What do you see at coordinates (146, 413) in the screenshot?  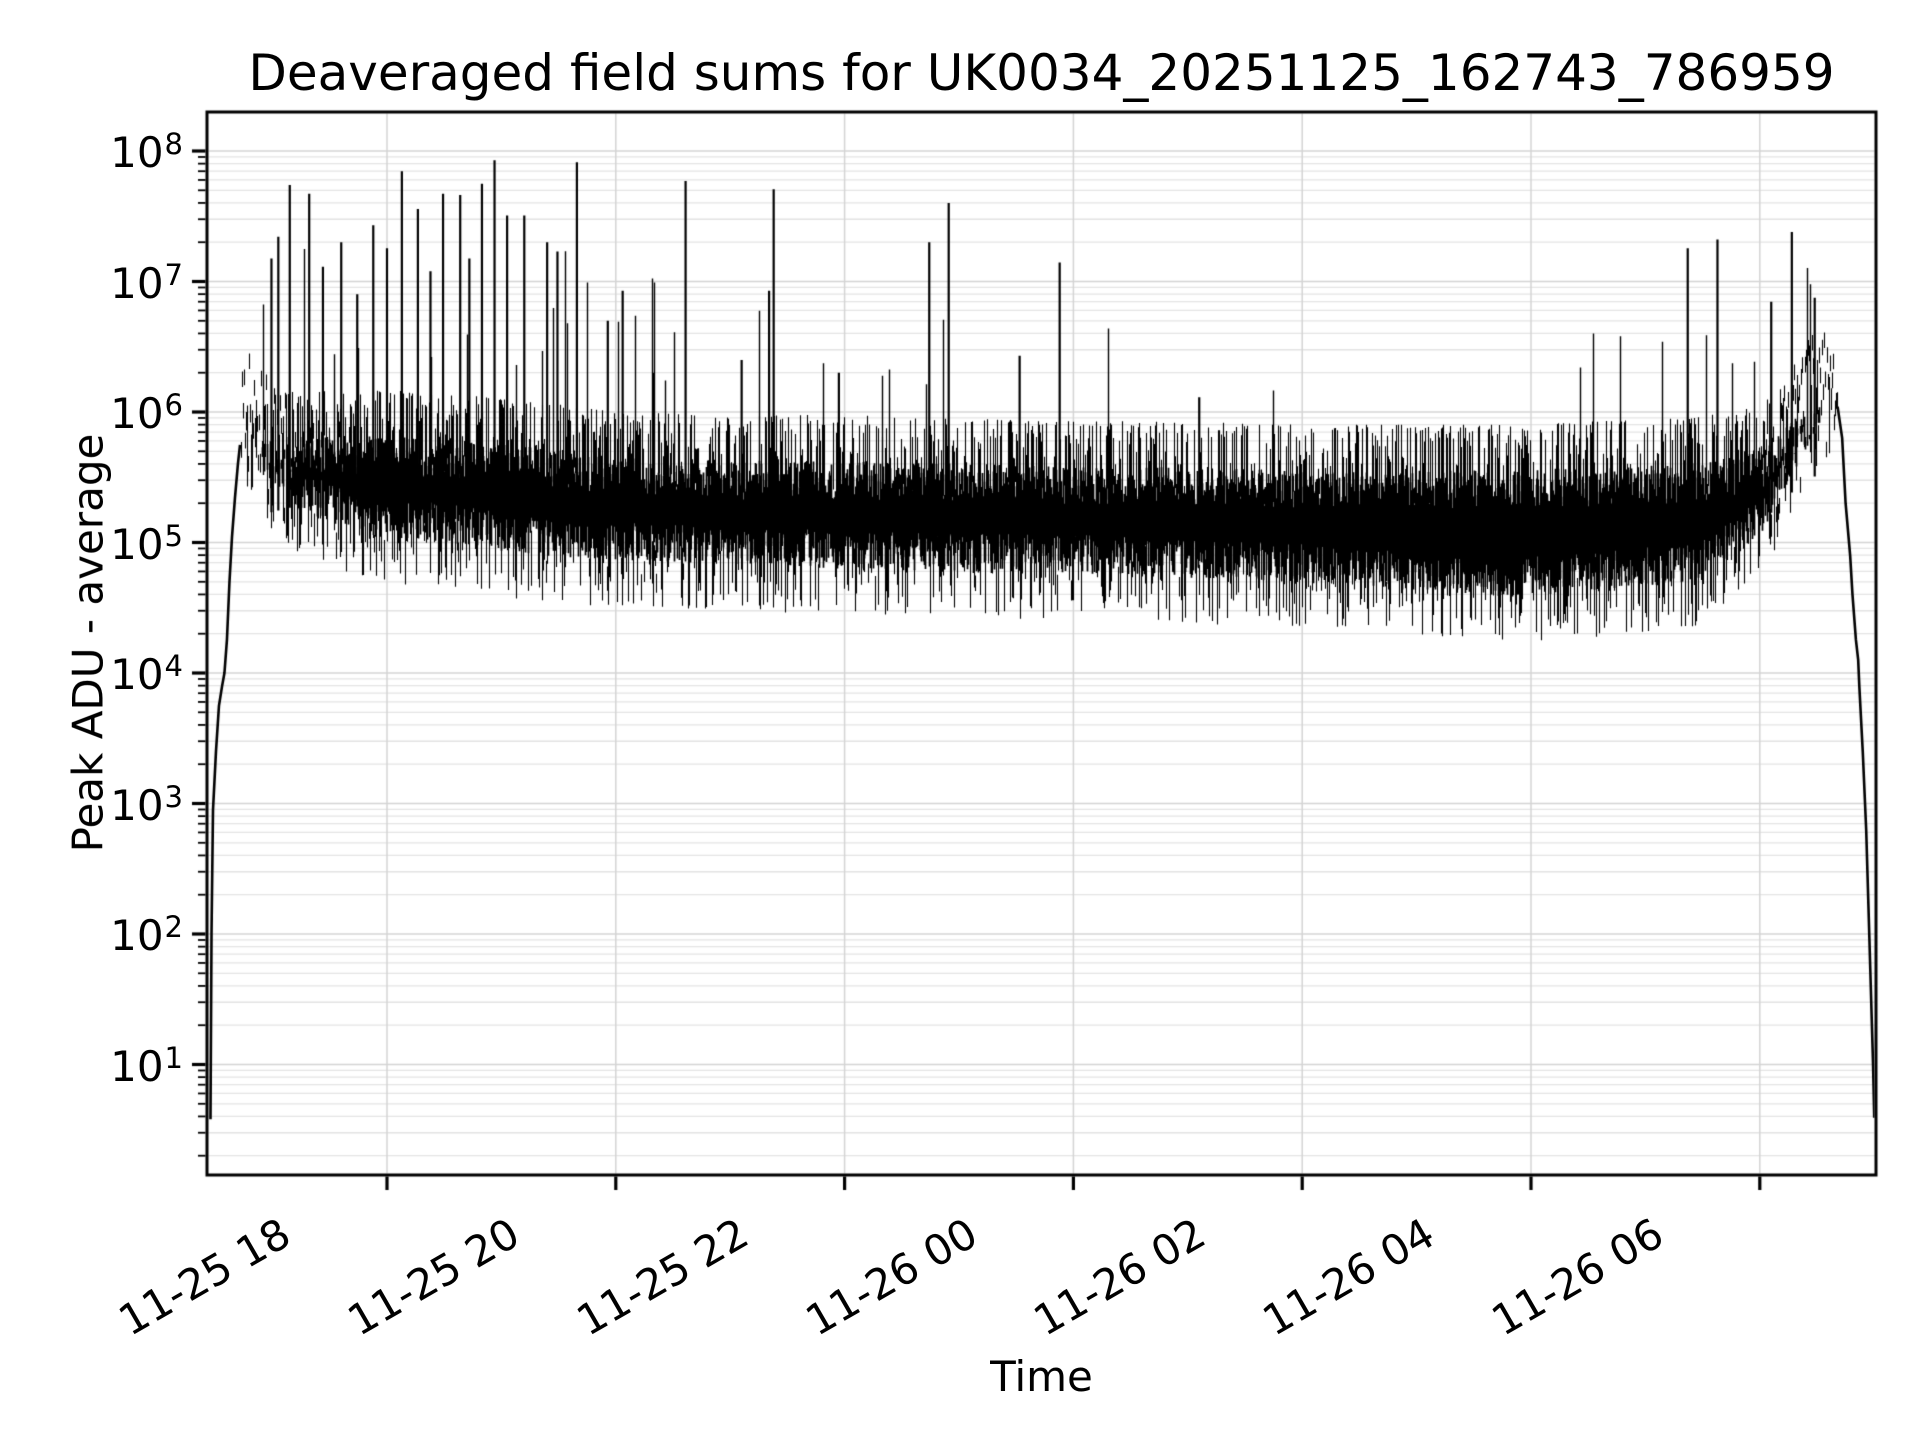 I see `y-tick-label: 106` at bounding box center [146, 413].